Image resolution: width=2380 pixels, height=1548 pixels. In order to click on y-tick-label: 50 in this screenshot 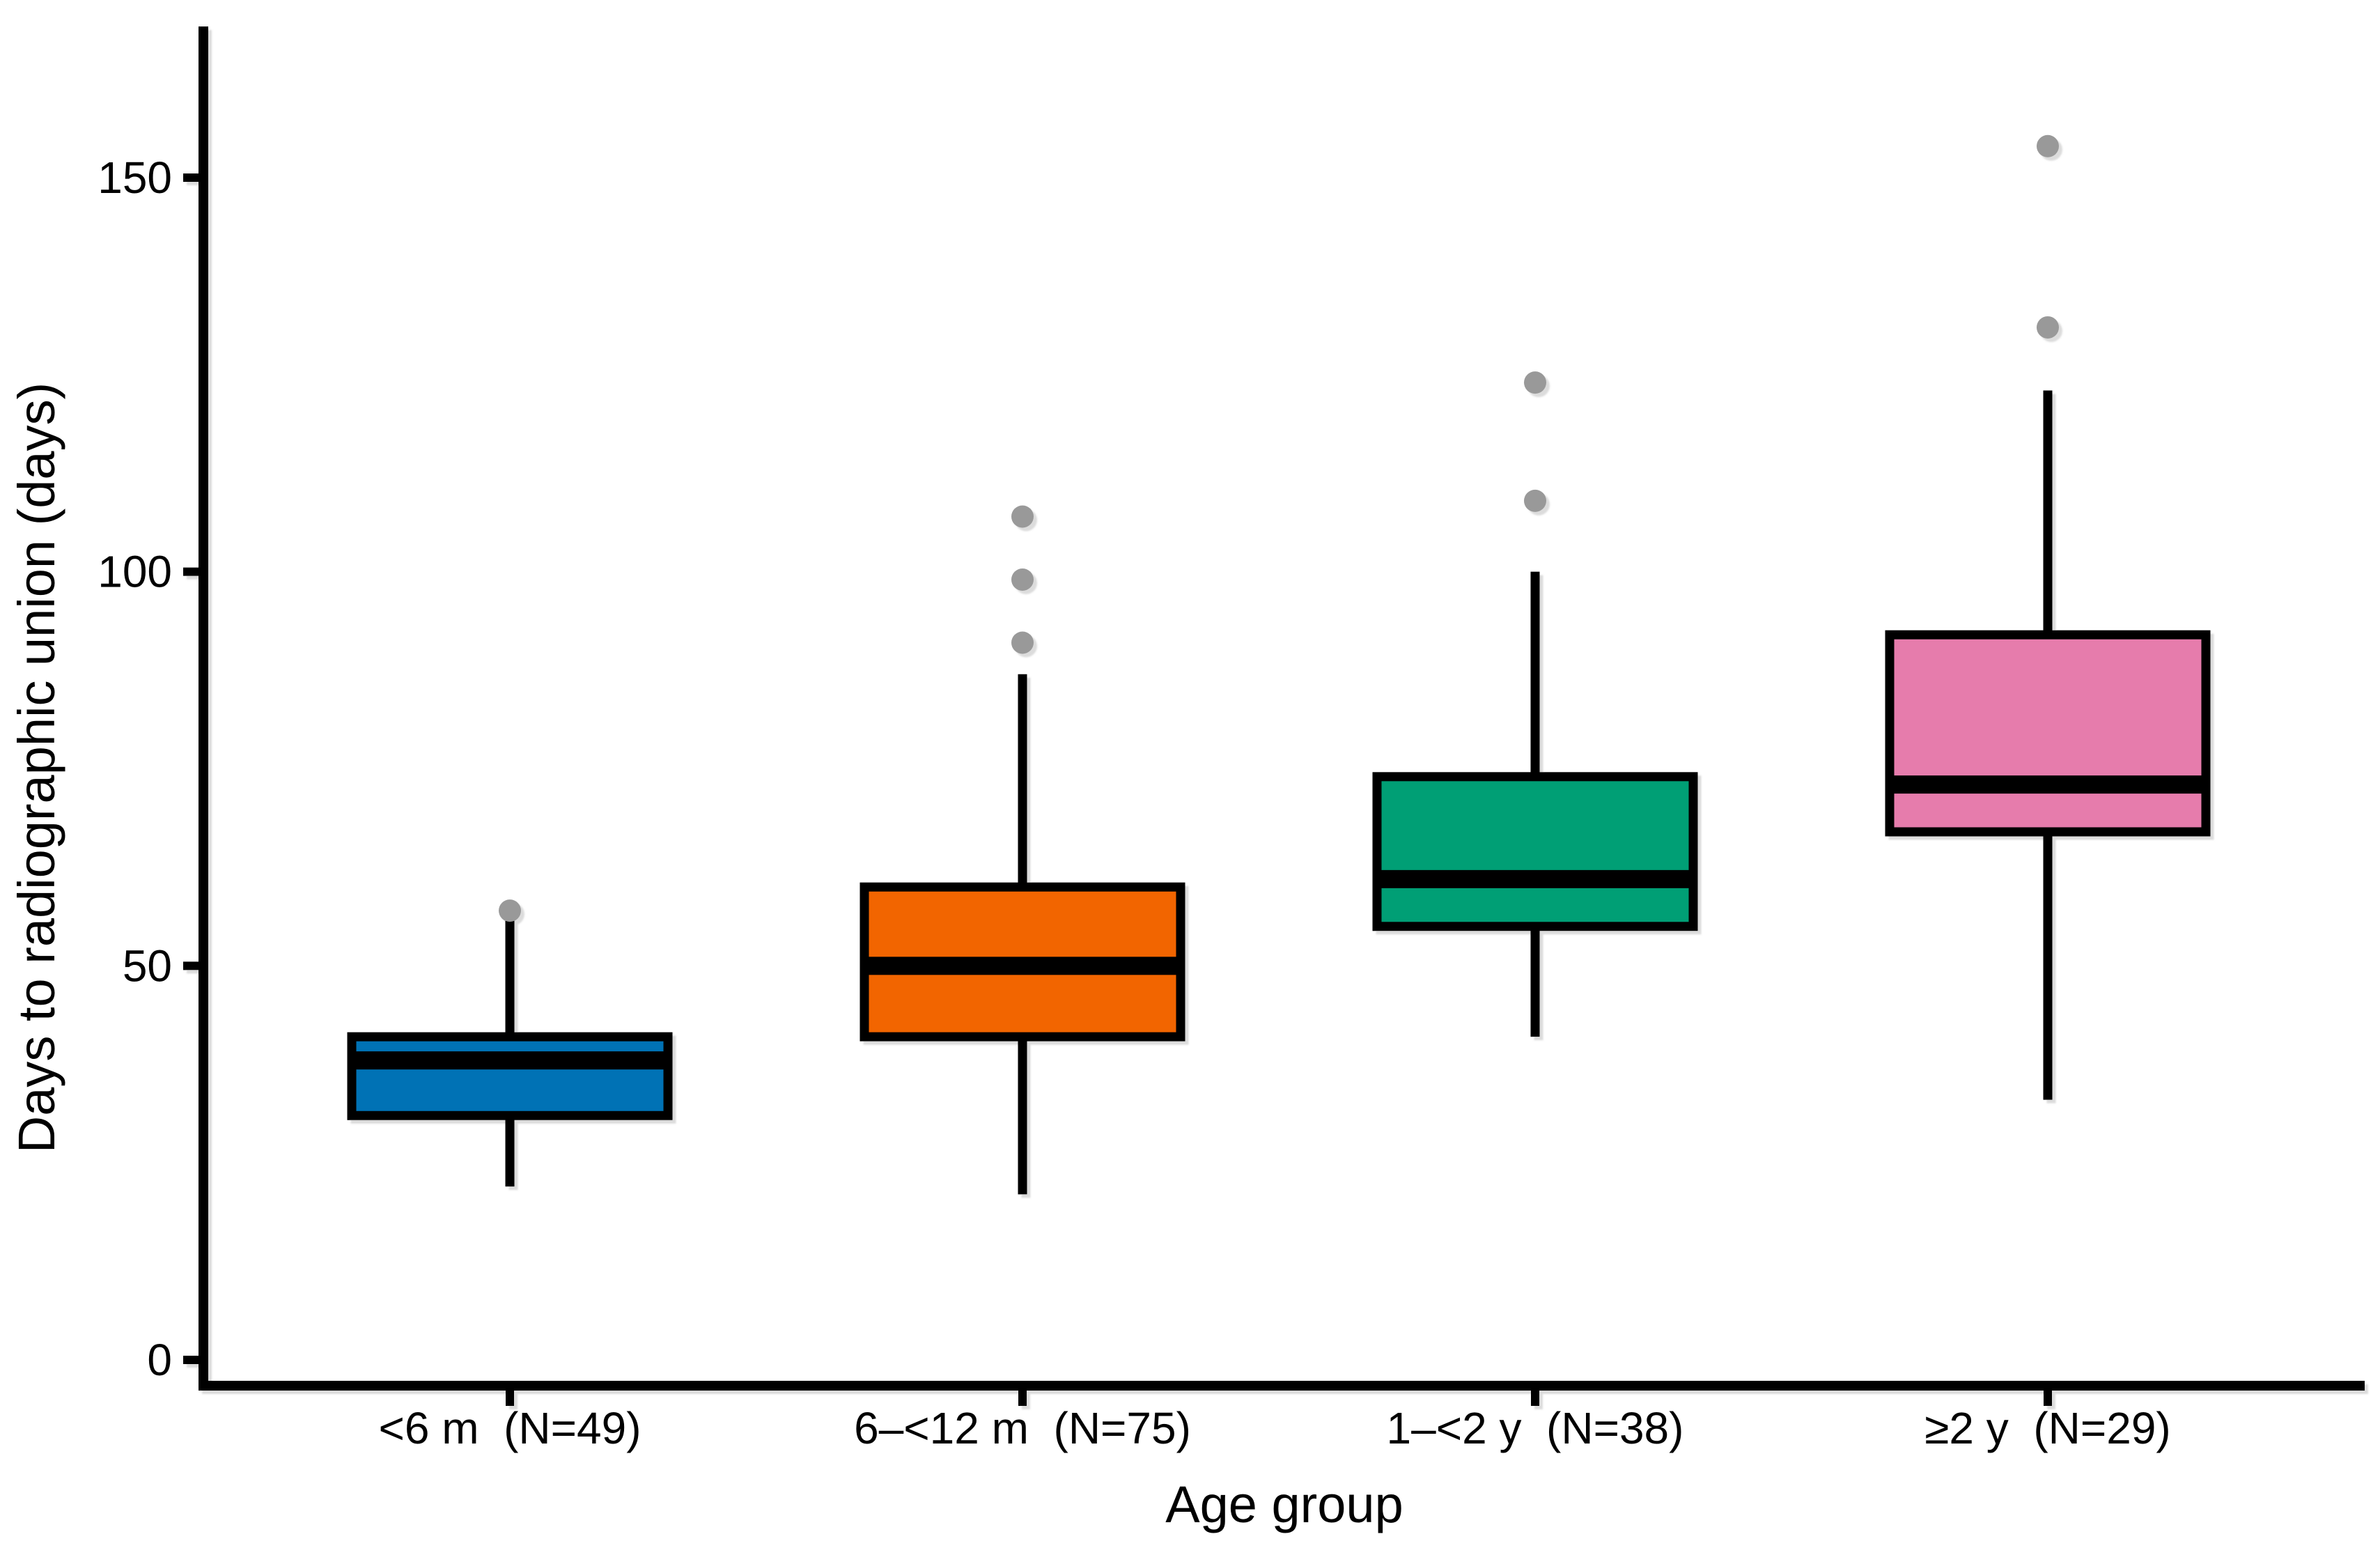, I will do `click(147, 966)`.